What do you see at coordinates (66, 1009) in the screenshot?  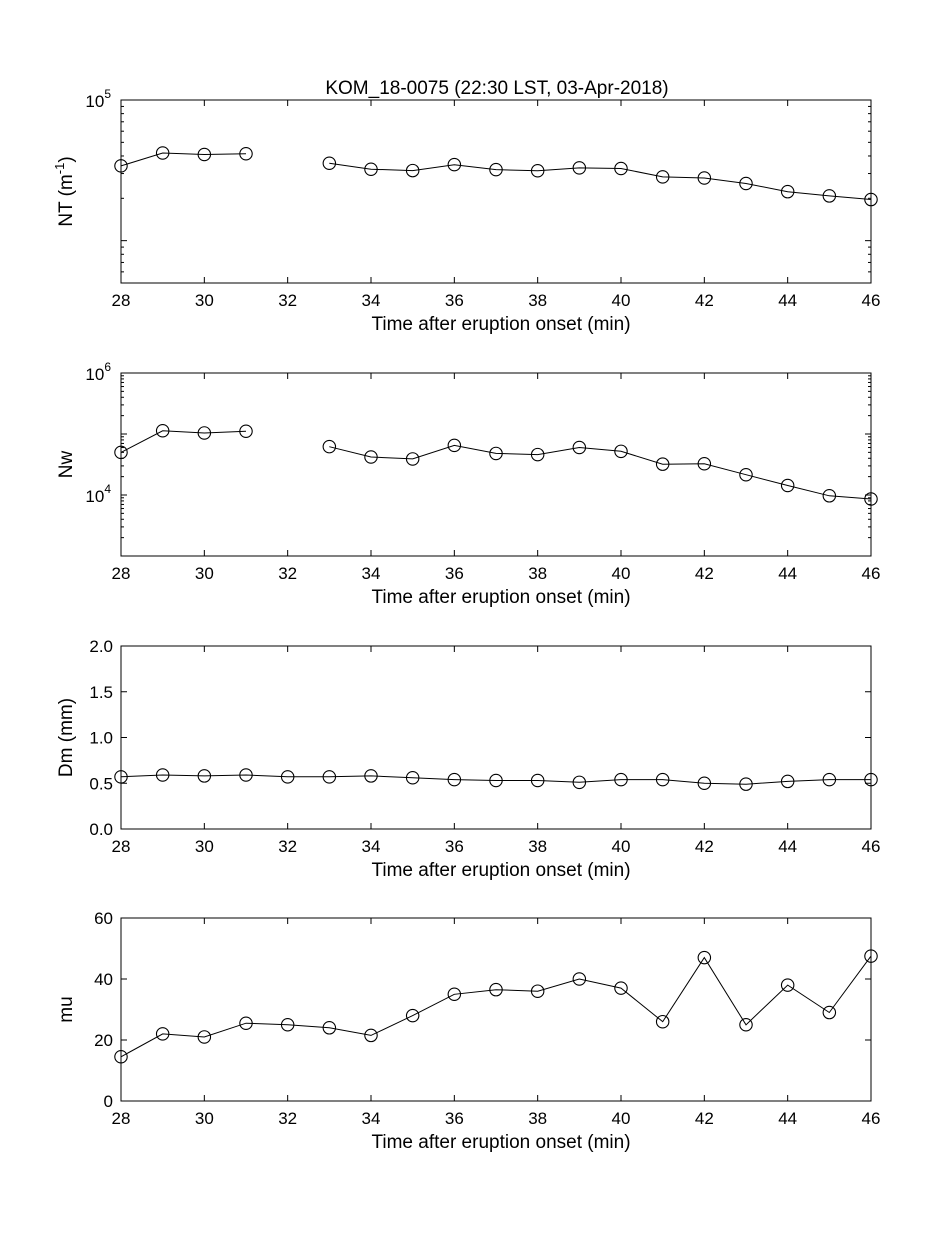 I see `y-axis-label: mu` at bounding box center [66, 1009].